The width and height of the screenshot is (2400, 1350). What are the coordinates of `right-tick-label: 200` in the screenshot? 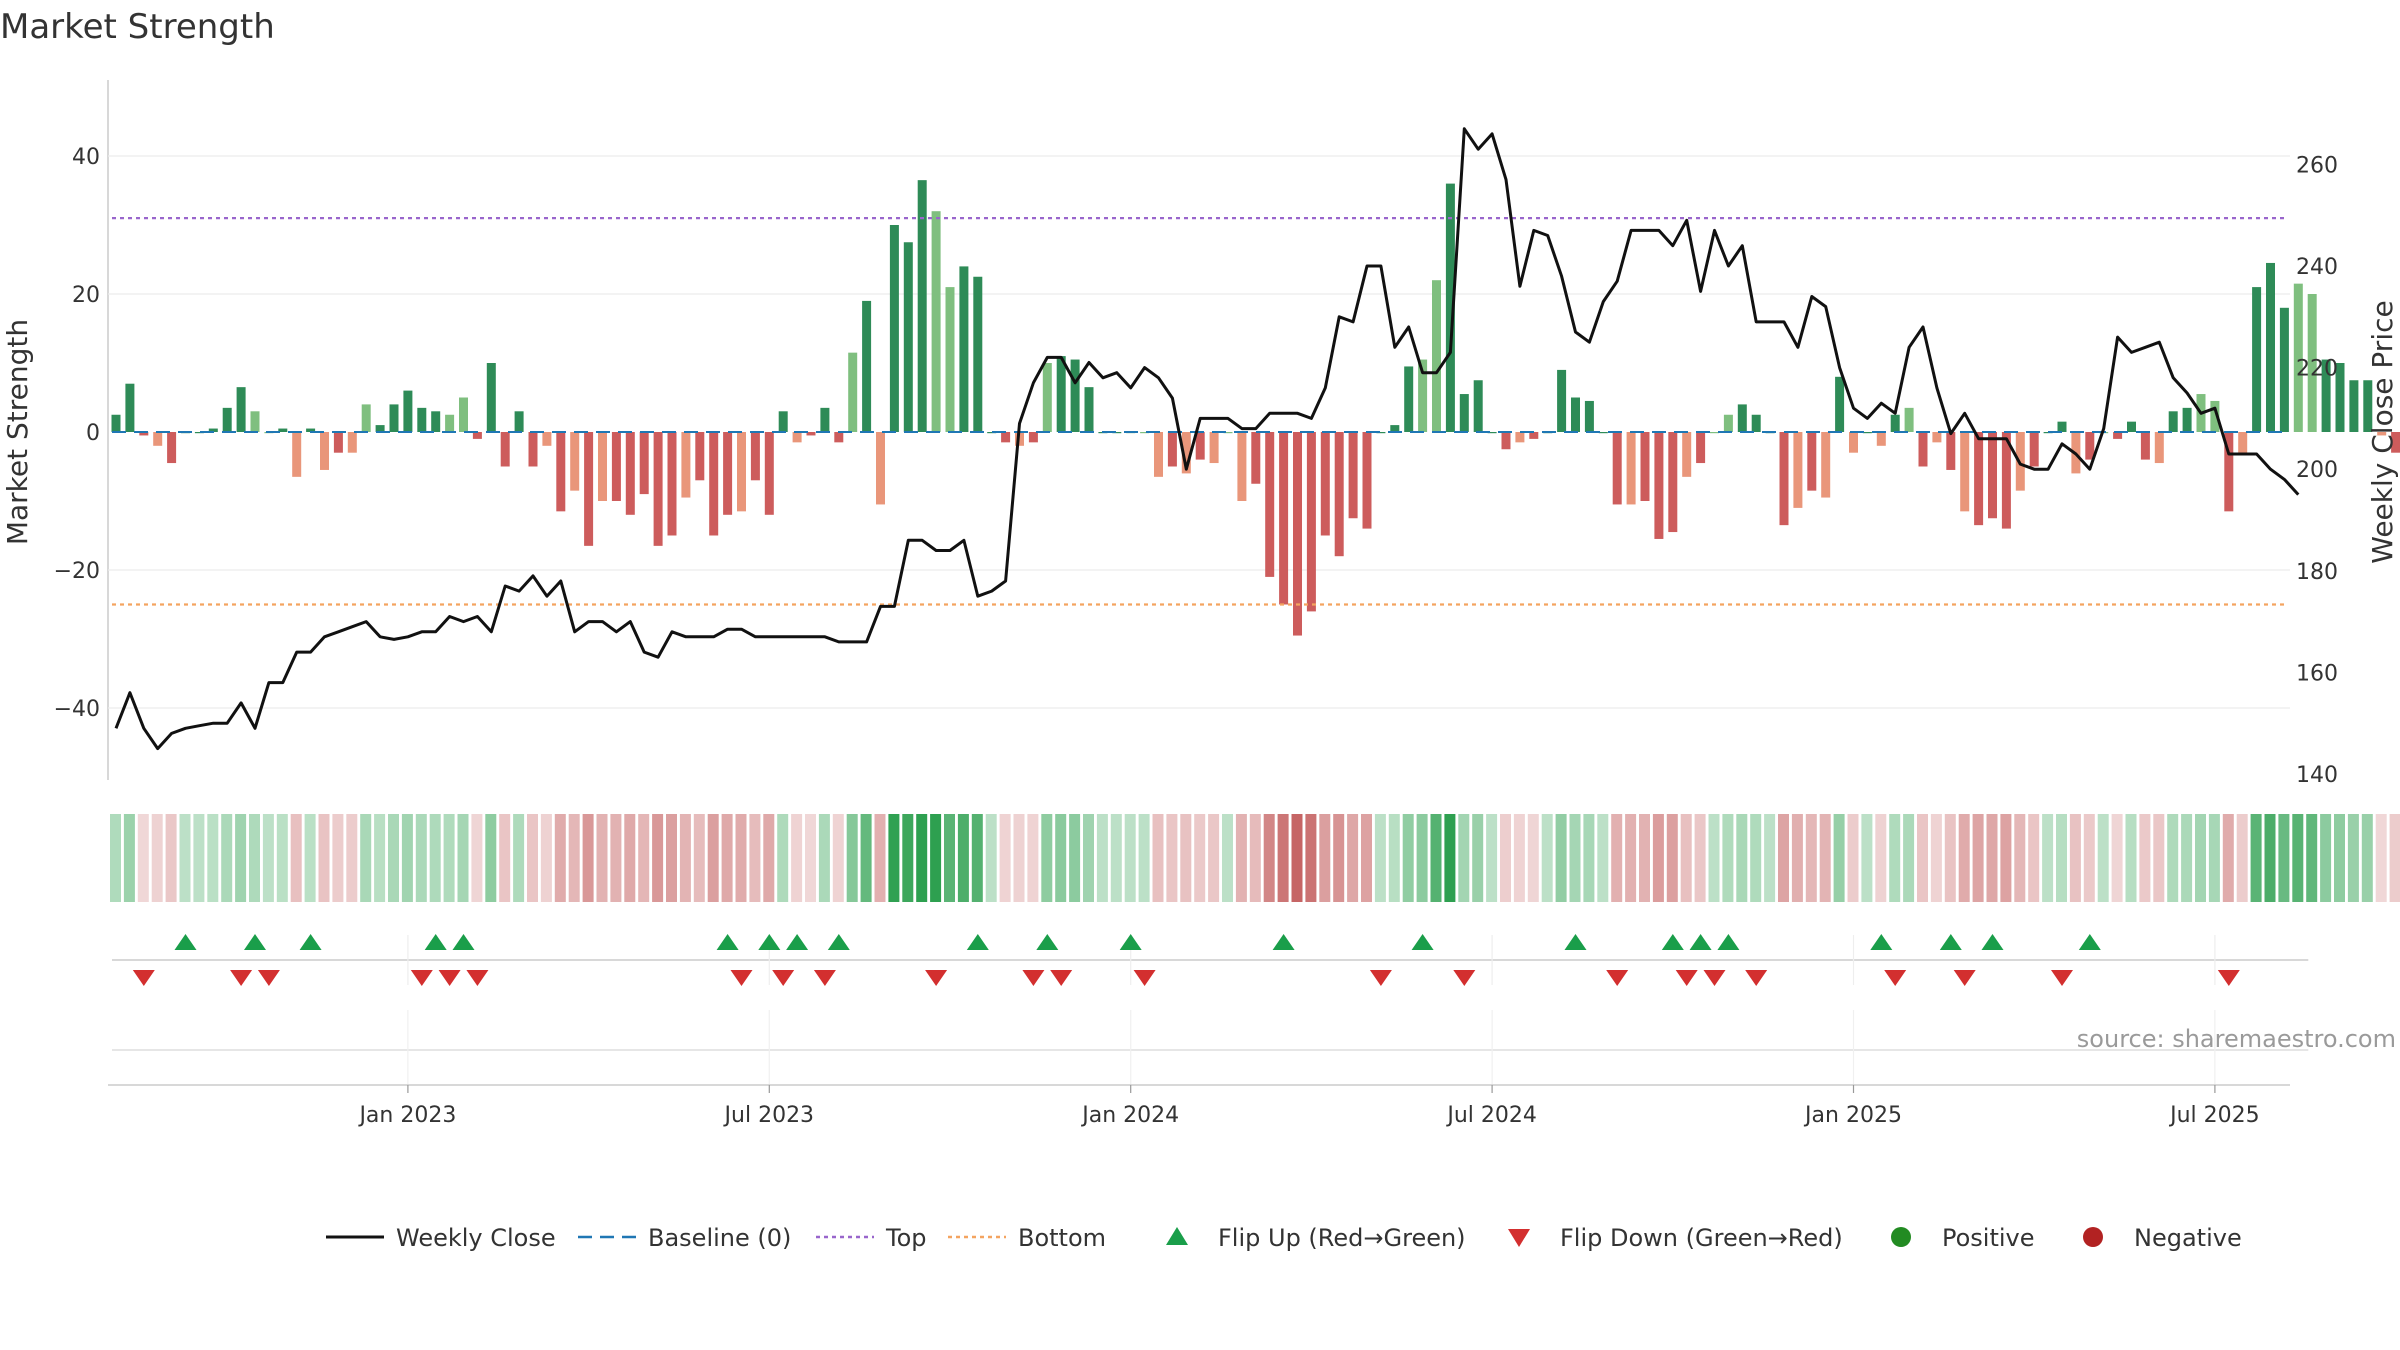 It's located at (2317, 470).